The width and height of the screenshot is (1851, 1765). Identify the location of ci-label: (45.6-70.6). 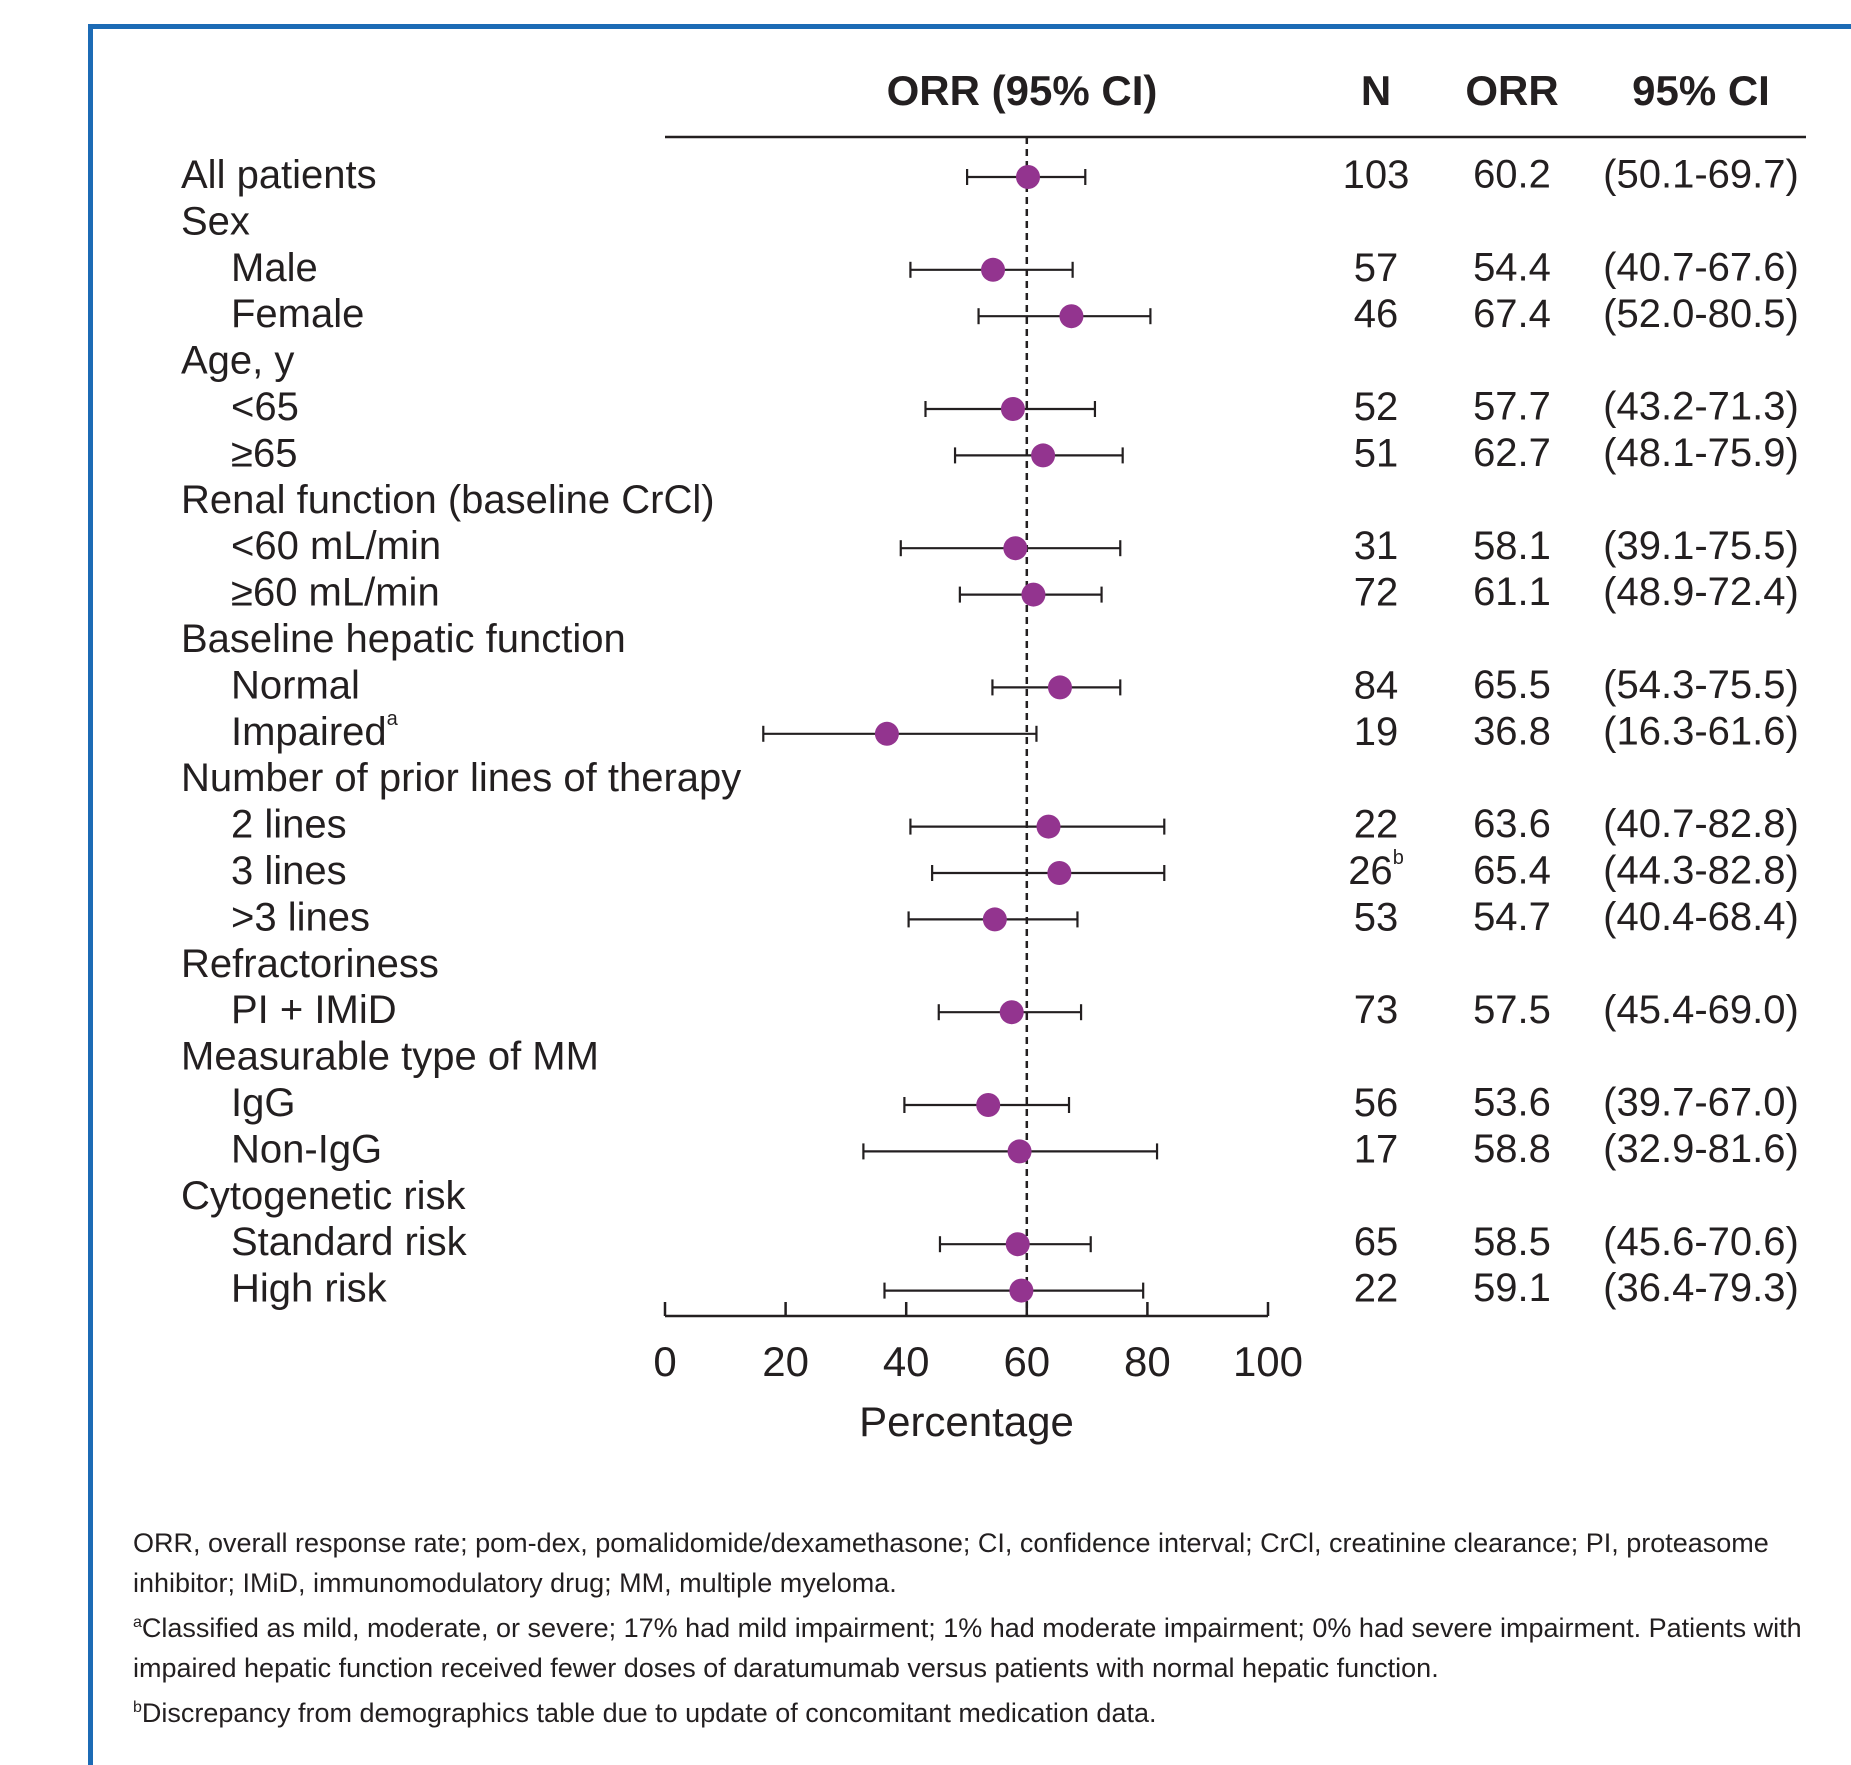
(1701, 1242).